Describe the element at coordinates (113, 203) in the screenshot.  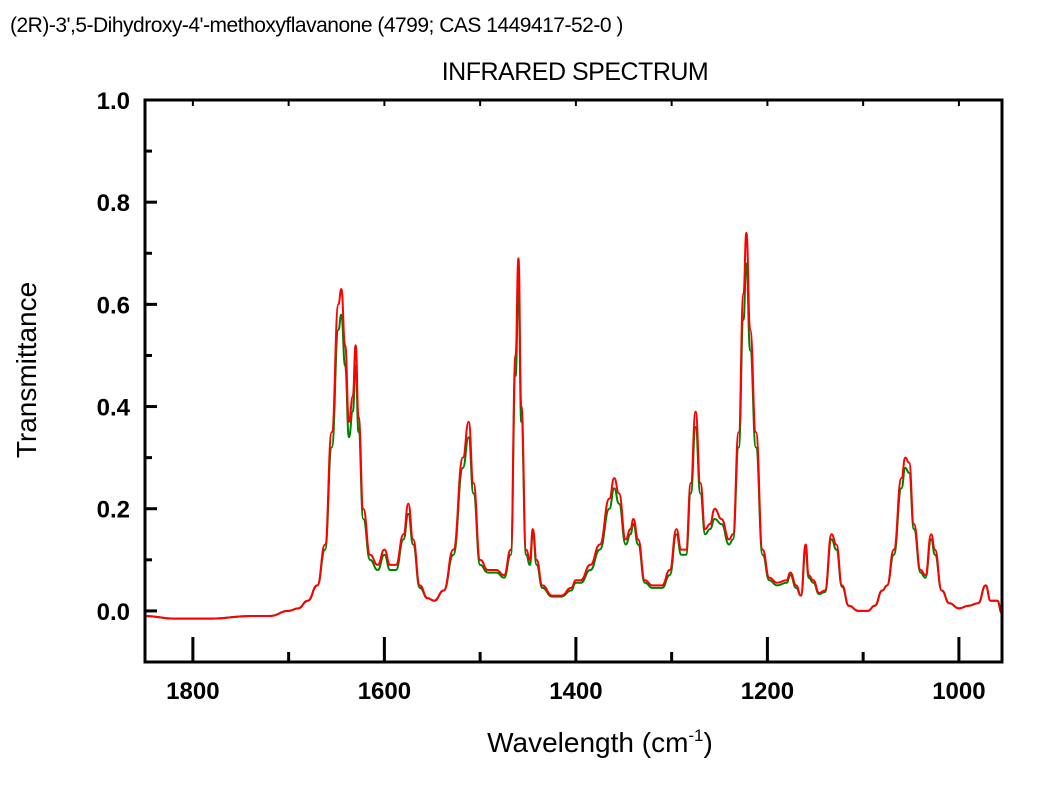
I see `y-tick-label: 0.8` at that location.